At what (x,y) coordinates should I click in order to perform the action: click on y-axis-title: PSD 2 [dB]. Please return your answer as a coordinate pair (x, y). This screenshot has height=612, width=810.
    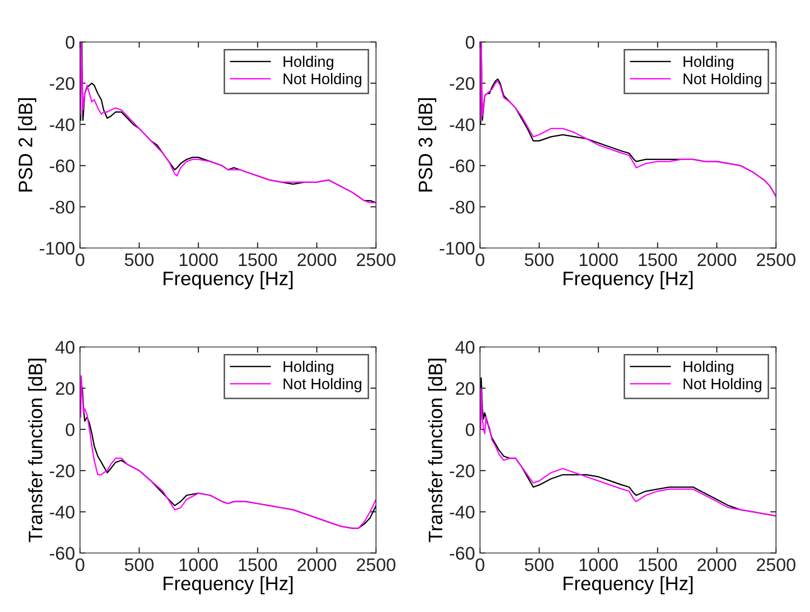
    Looking at the image, I should click on (27, 145).